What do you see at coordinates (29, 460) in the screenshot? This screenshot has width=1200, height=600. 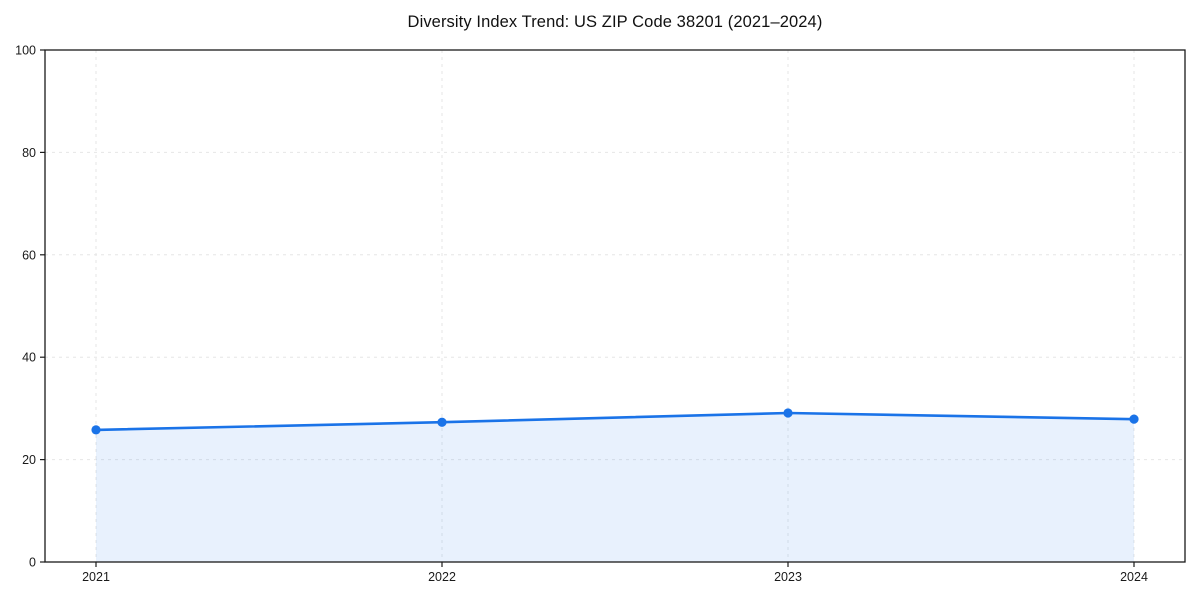 I see `y-tick-label: 20` at bounding box center [29, 460].